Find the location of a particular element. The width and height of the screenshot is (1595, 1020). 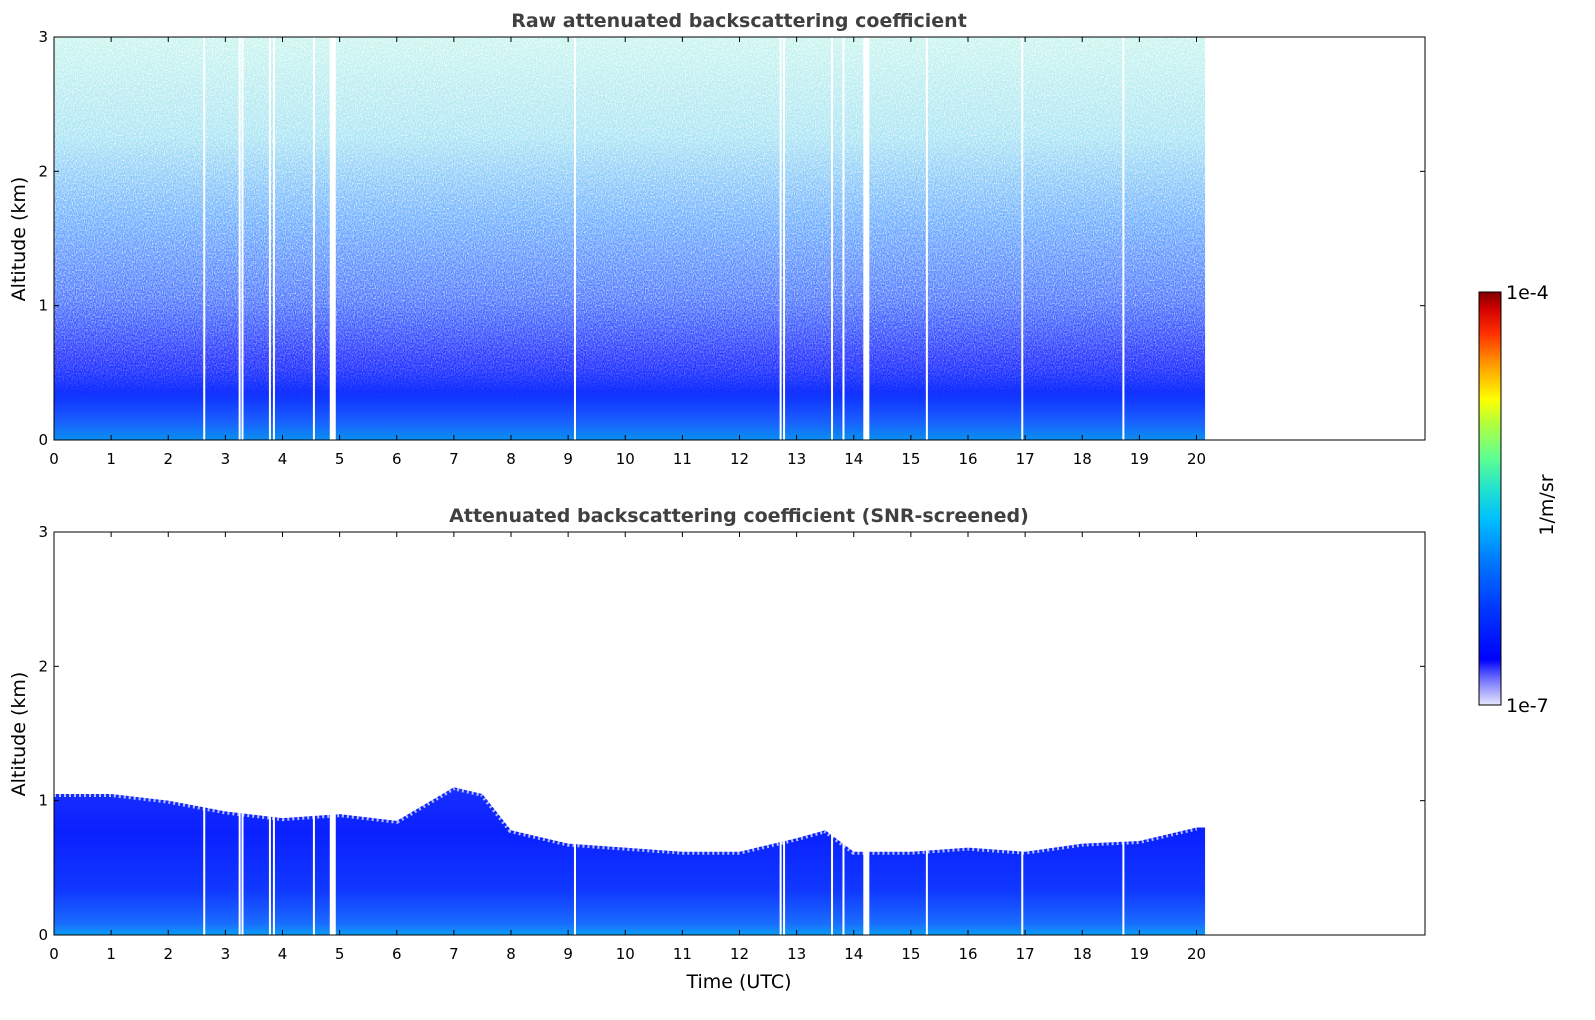

x-tick-label: 14 is located at coordinates (853, 954).